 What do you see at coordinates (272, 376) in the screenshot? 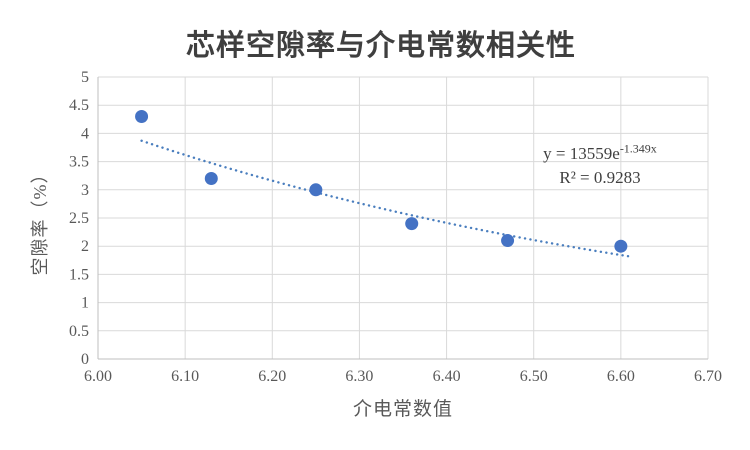
I see `x-tick-label: 6.20` at bounding box center [272, 376].